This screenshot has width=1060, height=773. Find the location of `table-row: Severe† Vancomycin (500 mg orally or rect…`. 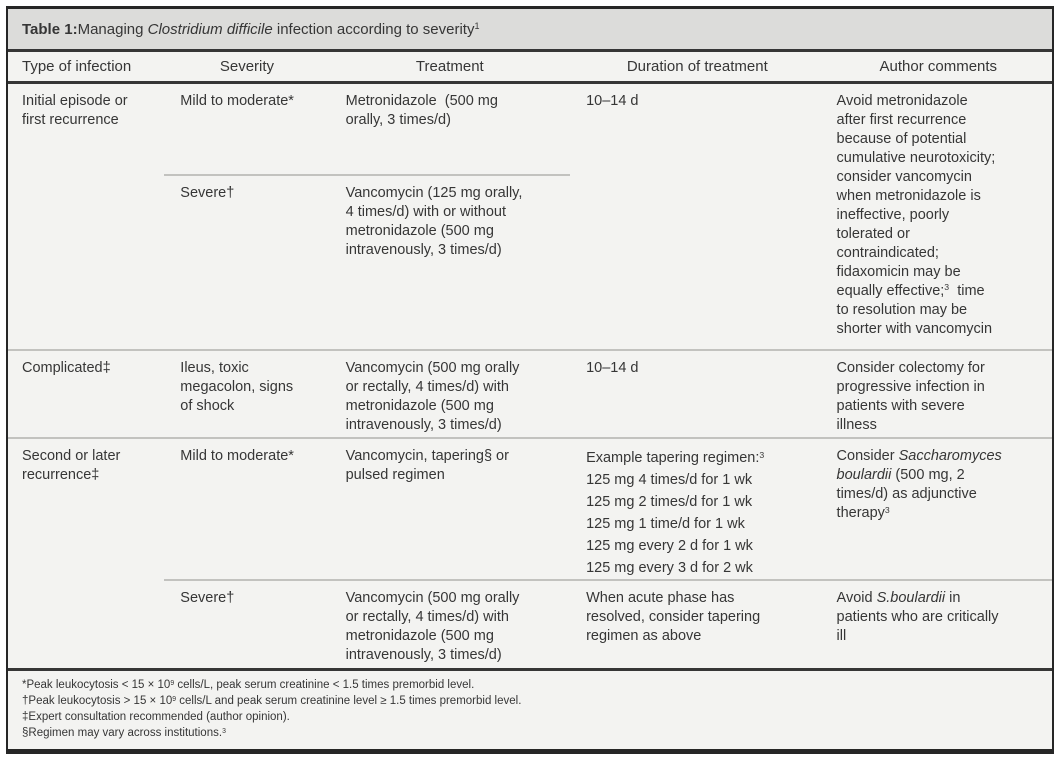

table-row: Severe† Vancomycin (500 mg orally or rect… is located at coordinates (530, 623).